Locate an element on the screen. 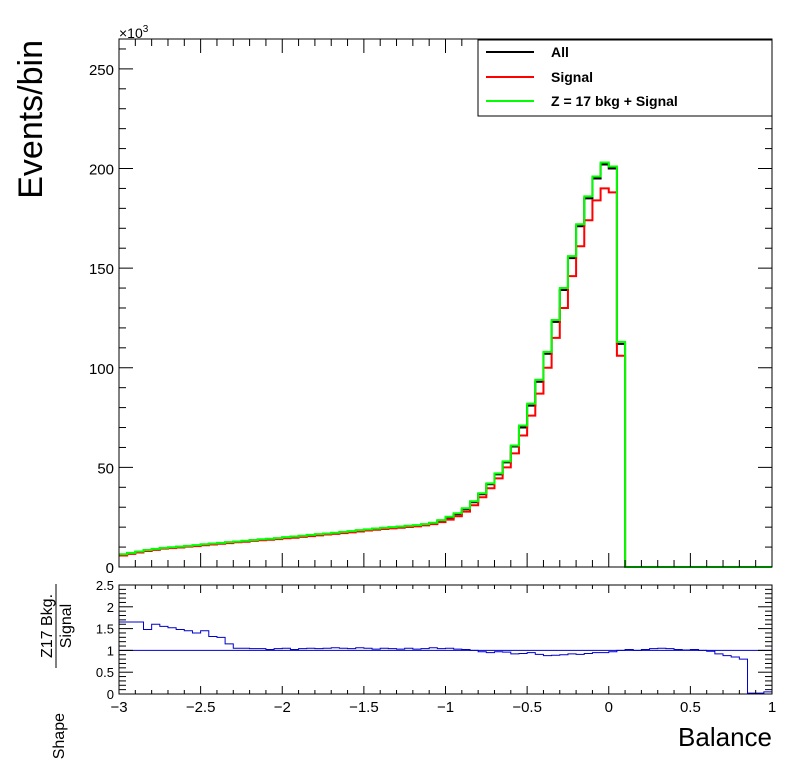 The width and height of the screenshot is (796, 772). y-multiplier: ×10³ is located at coordinates (134, 32).